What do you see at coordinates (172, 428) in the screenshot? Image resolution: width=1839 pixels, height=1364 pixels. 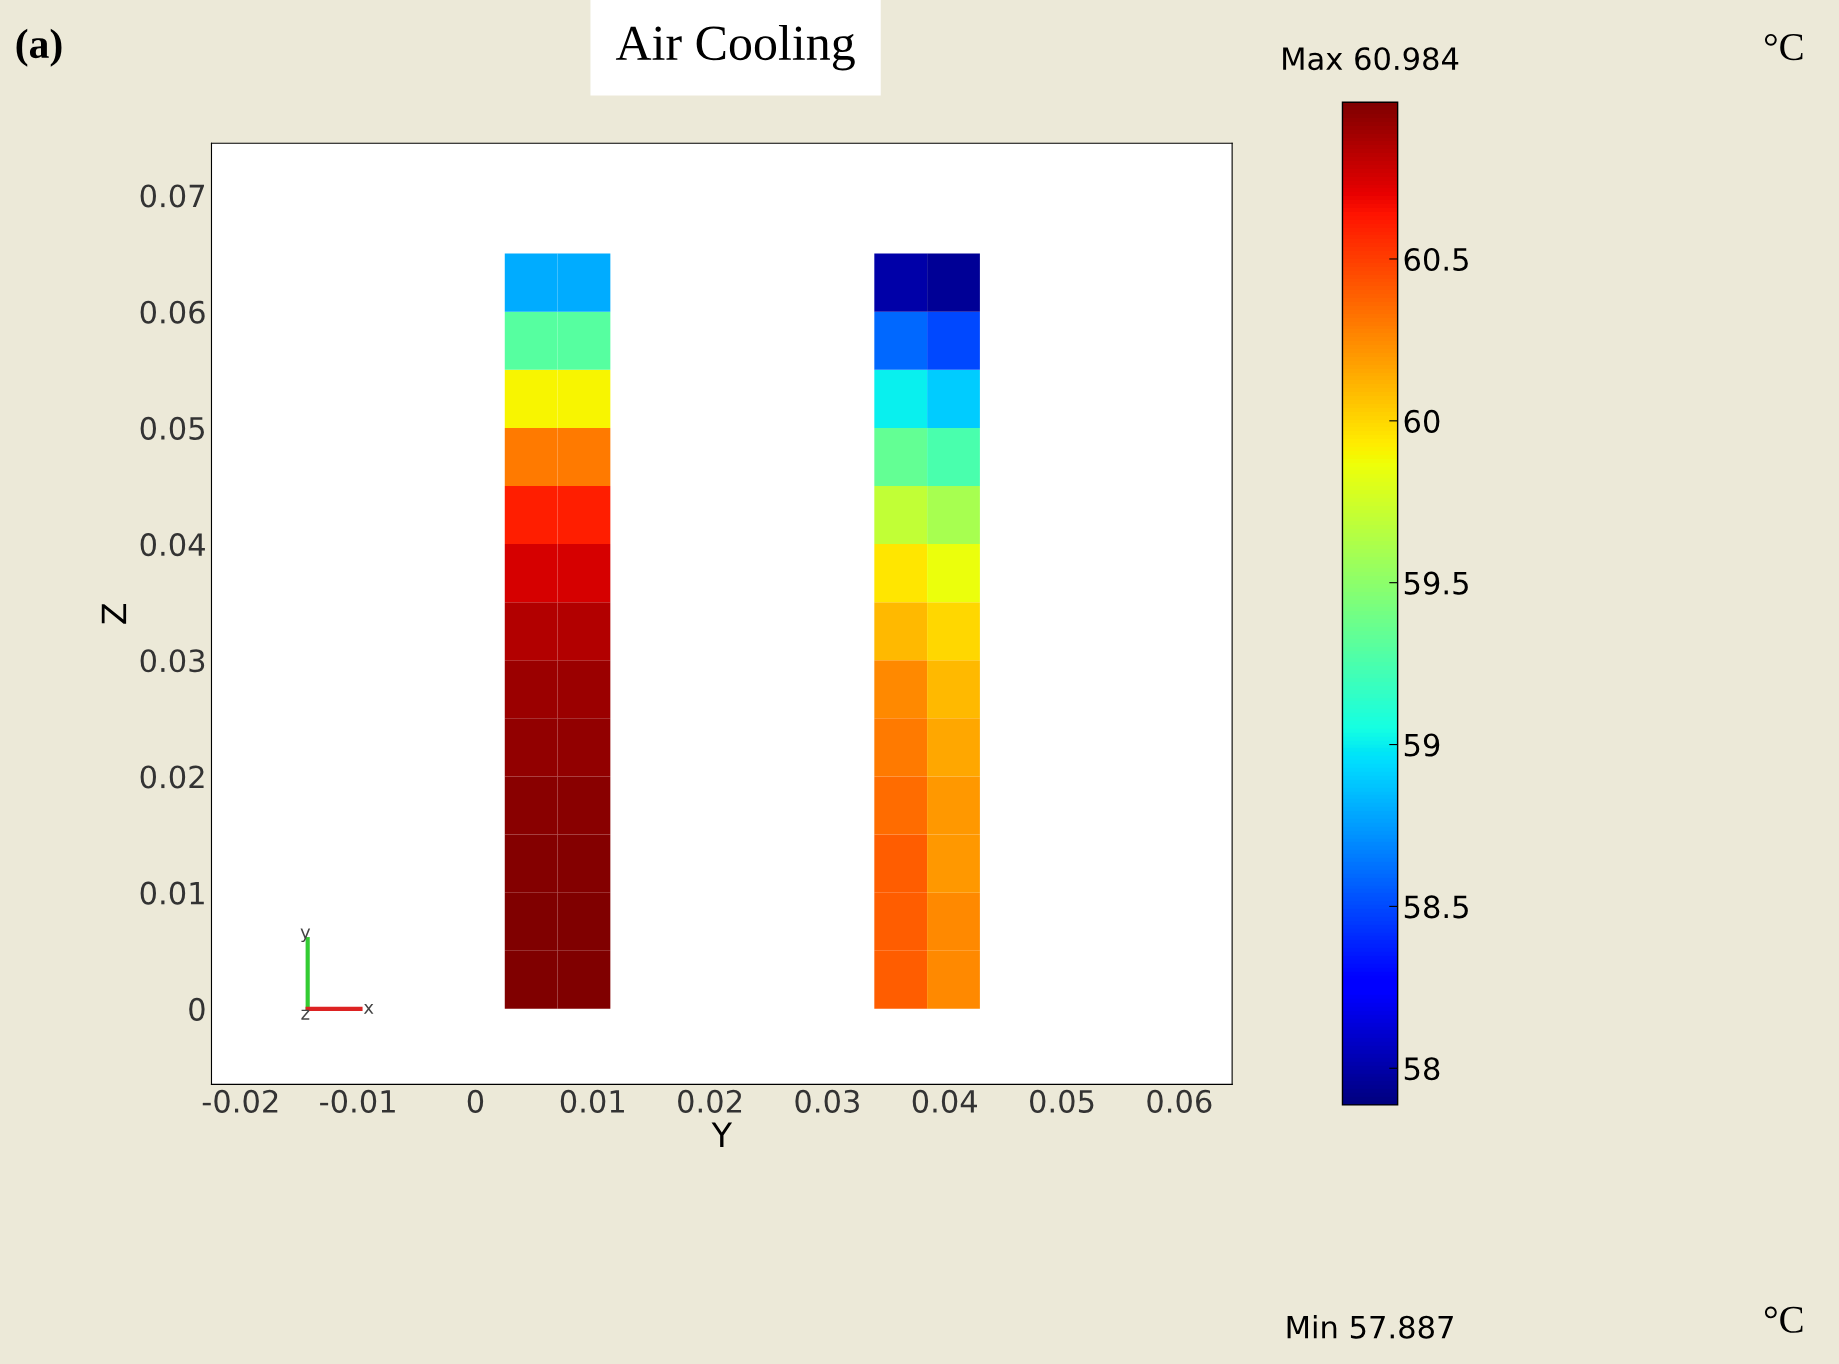 I see `y-tick-label: 0.05` at bounding box center [172, 428].